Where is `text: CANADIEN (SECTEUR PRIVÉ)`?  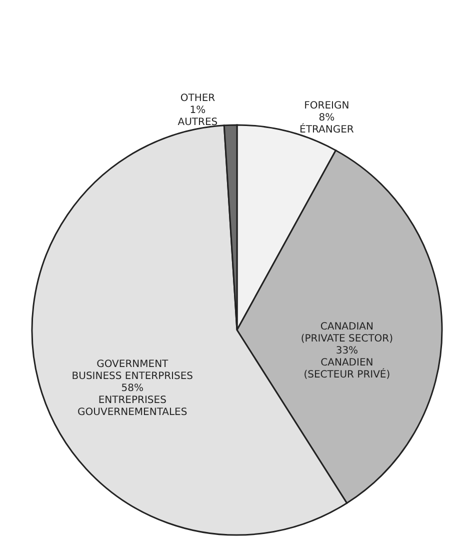 text: CANADIEN (SECTEUR PRIVÉ) is located at coordinates (347, 369).